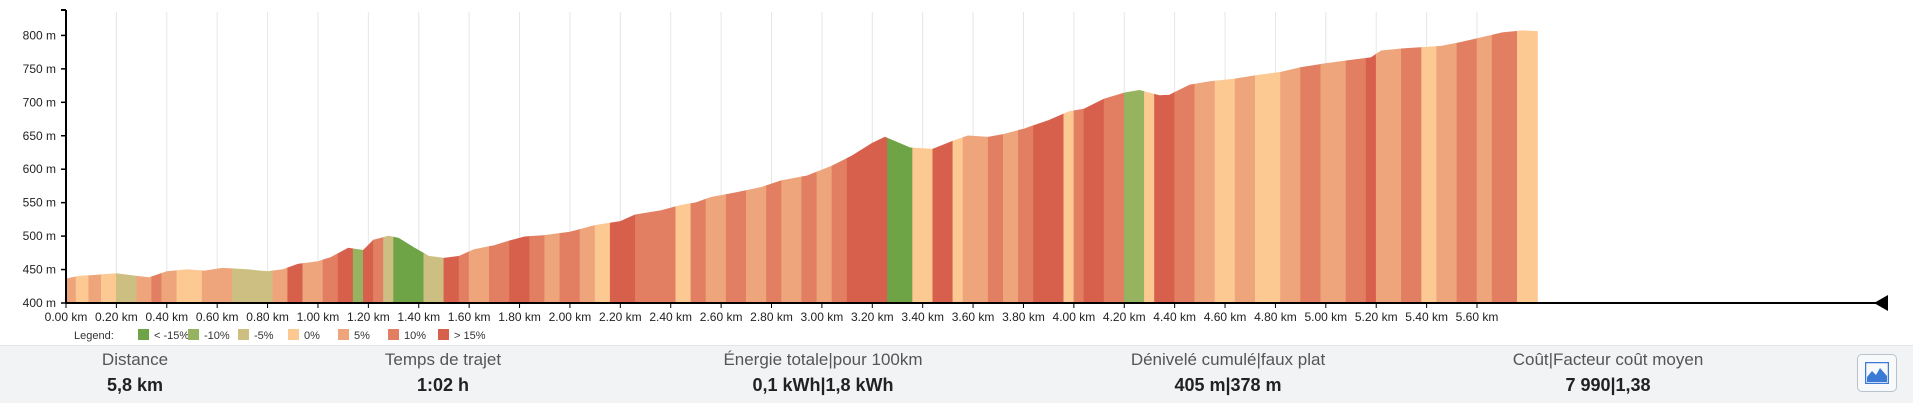 This screenshot has height=403, width=1913. Describe the element at coordinates (217, 336) in the screenshot. I see `legend-label: -10%` at that location.